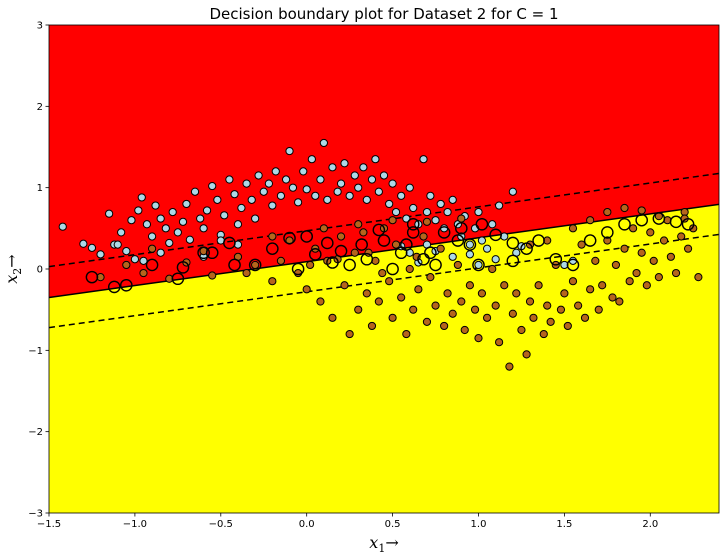 This screenshot has width=725, height=558. Describe the element at coordinates (135, 524) in the screenshot. I see `x-tick-label: −1.0` at that location.